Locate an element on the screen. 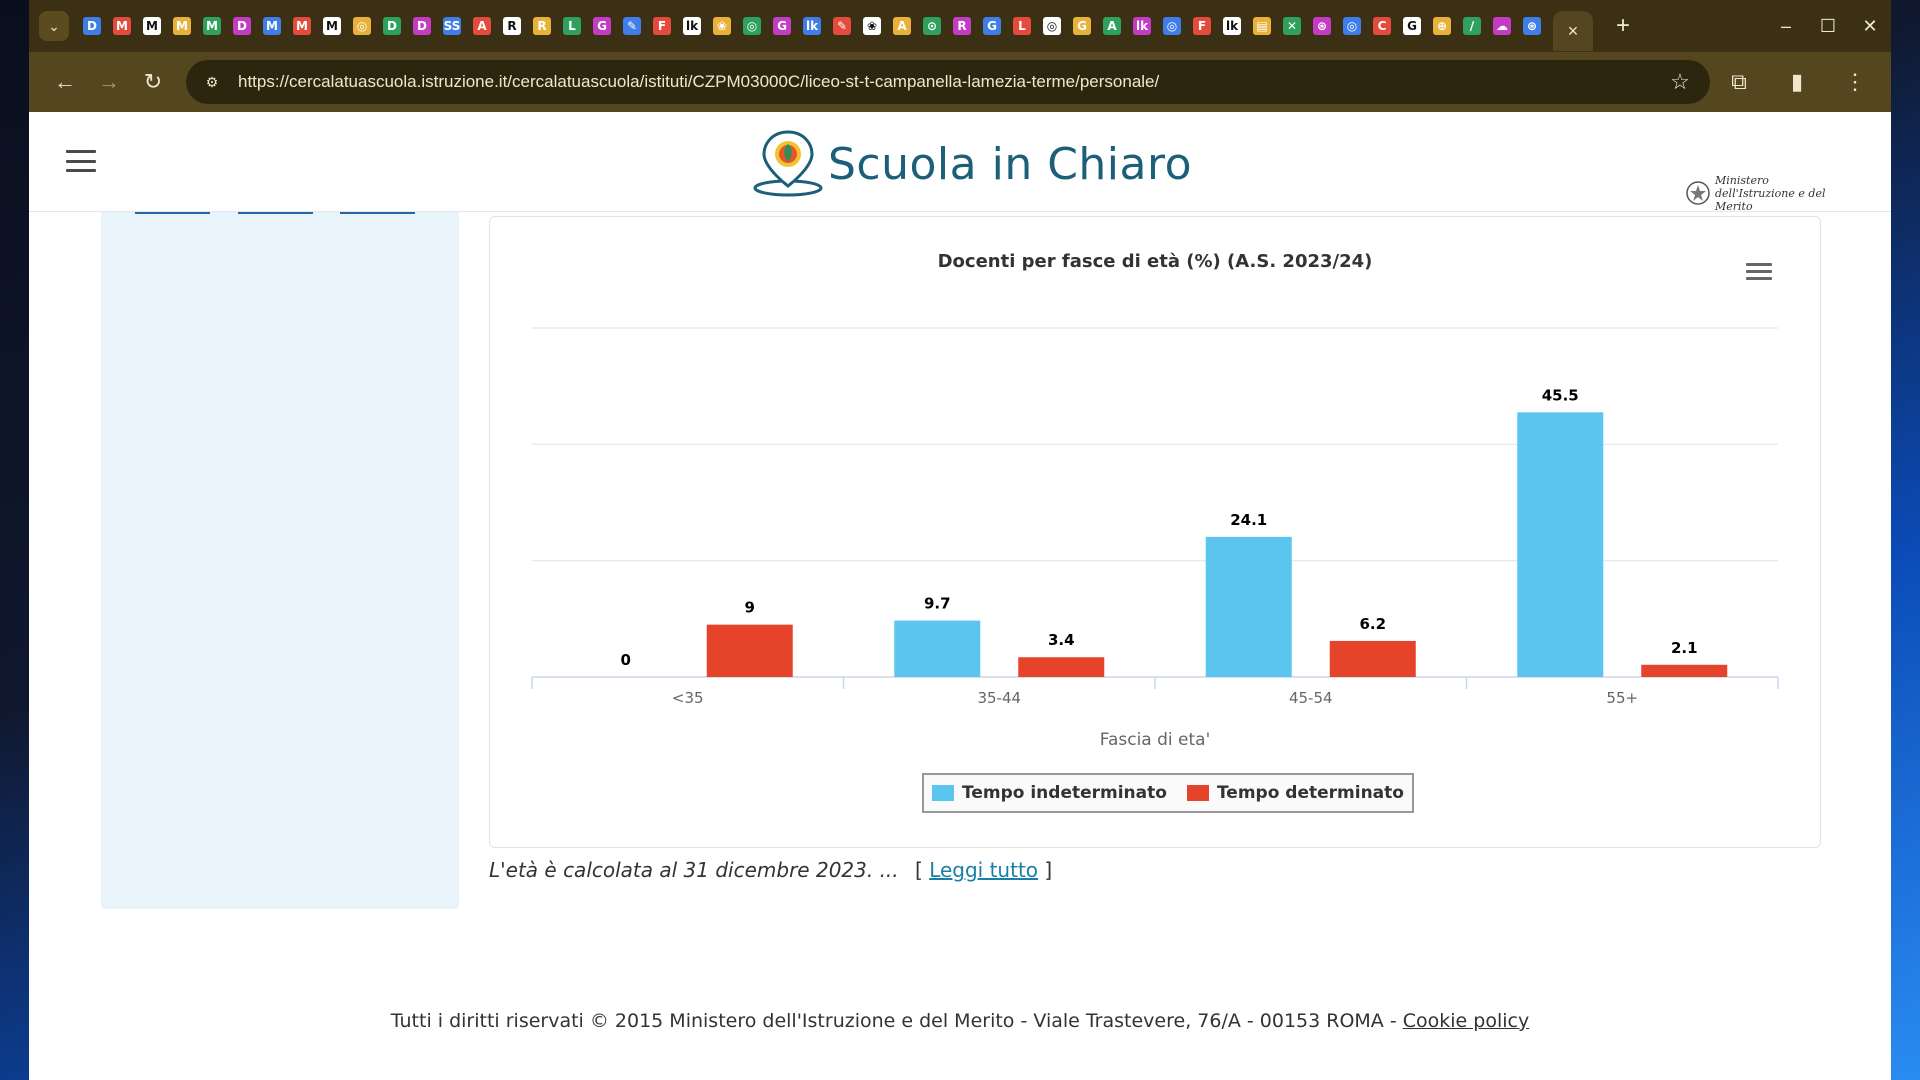  side-panel-icon: ▮ is located at coordinates (1797, 81).